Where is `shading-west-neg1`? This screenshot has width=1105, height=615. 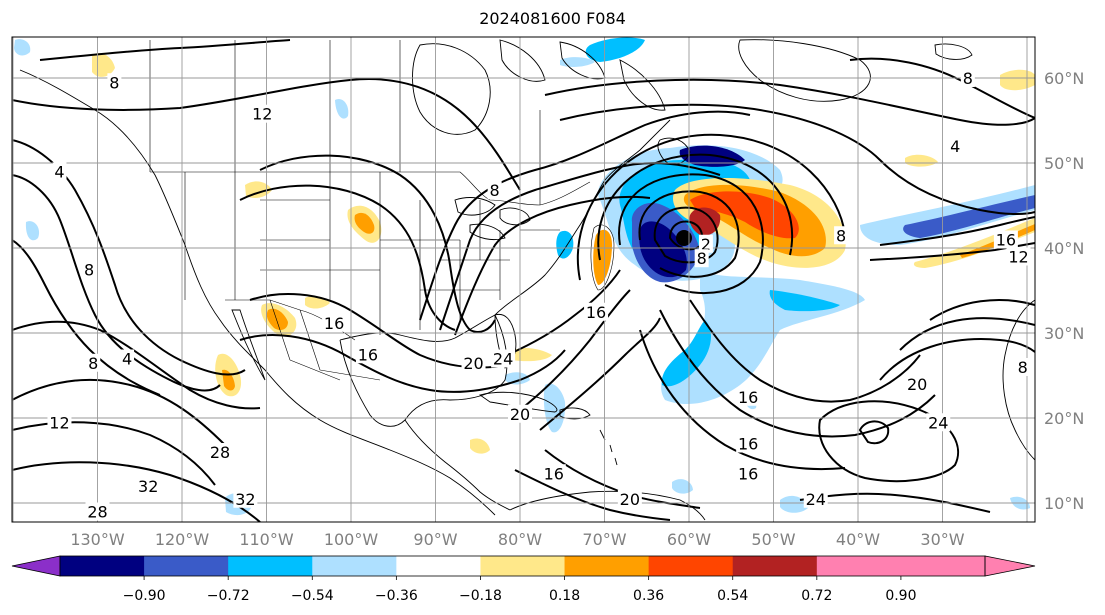 shading-west-neg1 is located at coordinates (22, 47).